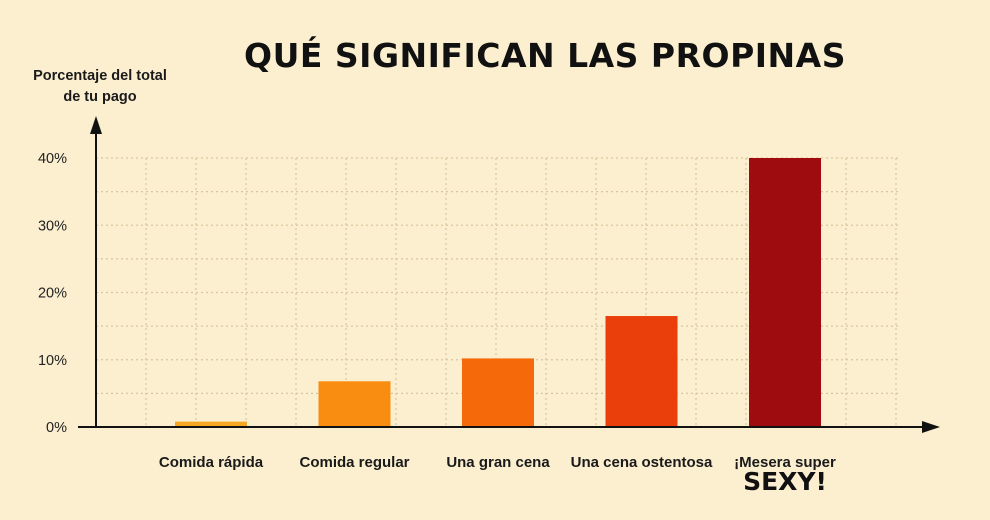 The height and width of the screenshot is (520, 990). I want to click on category-label: Una cena ostentosa, so click(642, 462).